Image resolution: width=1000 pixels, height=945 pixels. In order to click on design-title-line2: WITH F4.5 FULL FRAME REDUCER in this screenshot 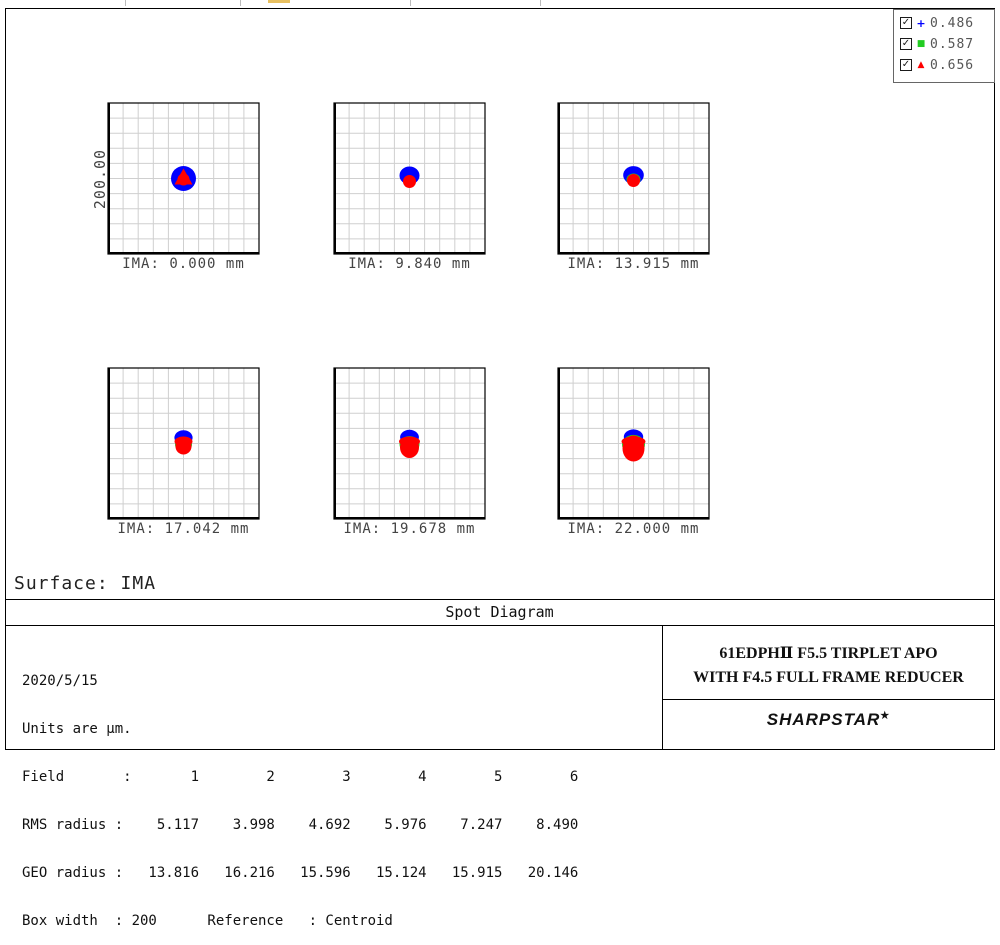, I will do `click(828, 677)`.